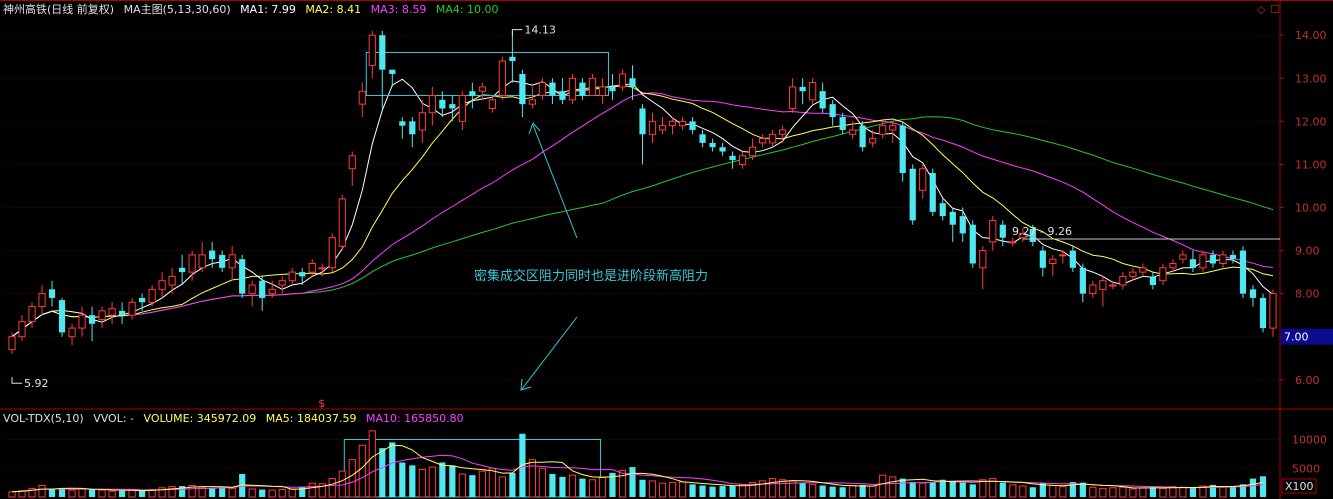 The image size is (1333, 499). What do you see at coordinates (467, 9) in the screenshot?
I see `ma4-value: MA4: 10.00` at bounding box center [467, 9].